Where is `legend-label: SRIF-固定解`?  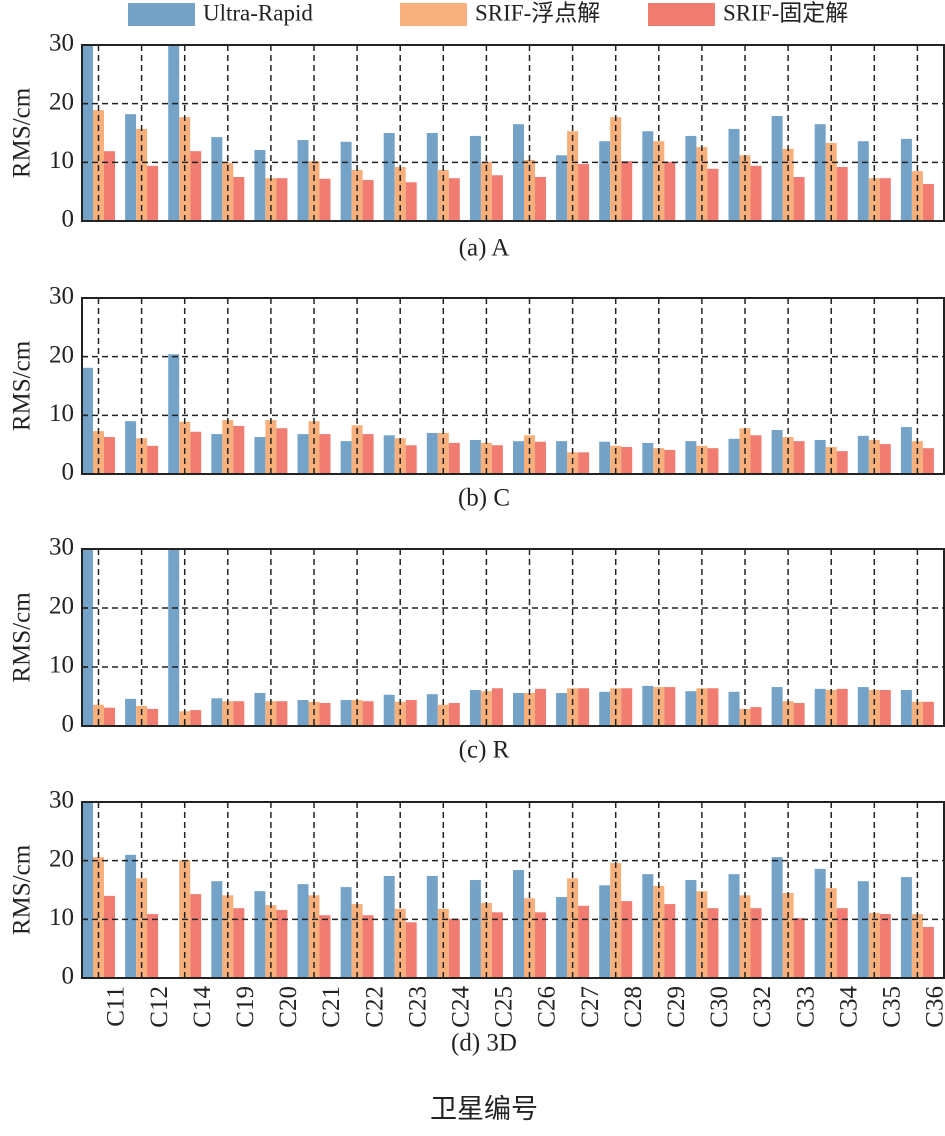 legend-label: SRIF-固定解 is located at coordinates (785, 12).